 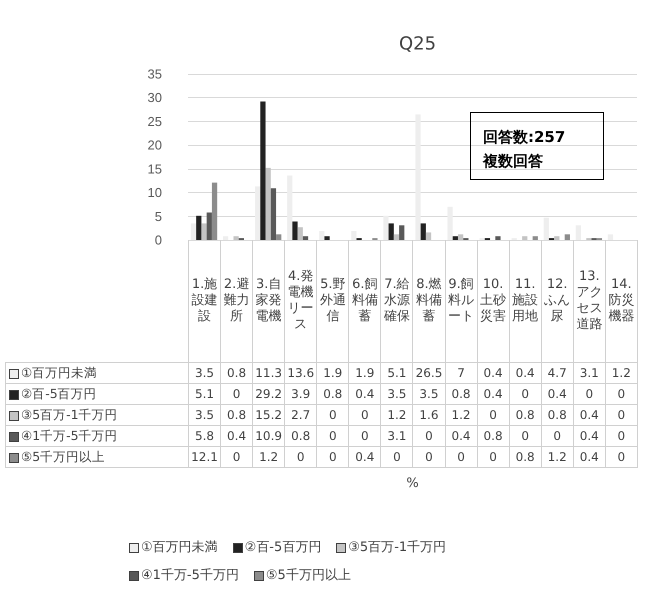 What do you see at coordinates (155, 121) in the screenshot?
I see `y-tick-label: 25` at bounding box center [155, 121].